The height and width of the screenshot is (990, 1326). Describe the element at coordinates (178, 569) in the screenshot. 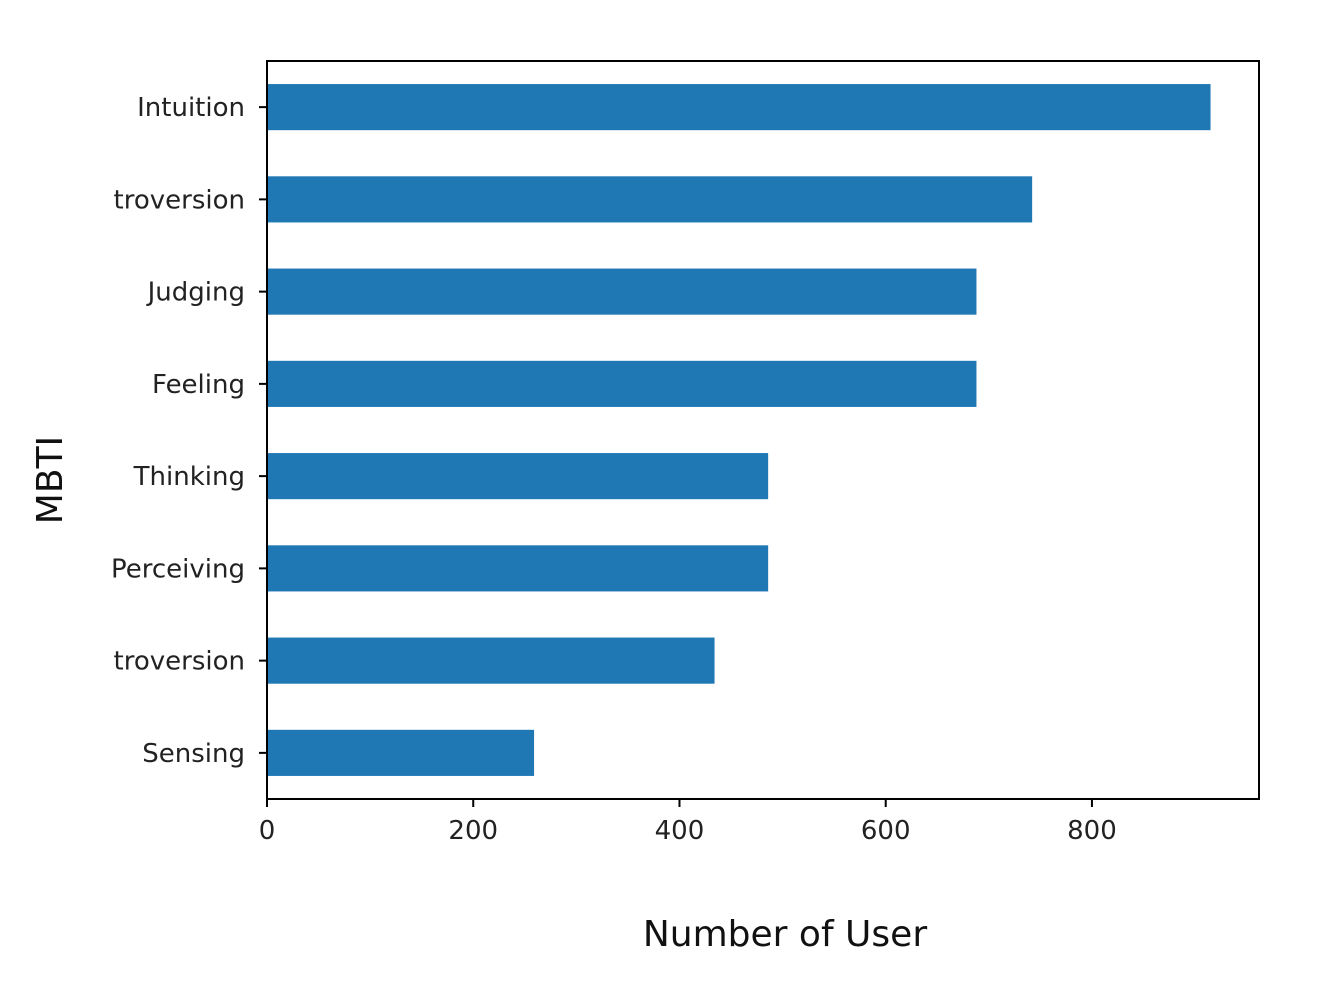

I see `y-tick-label: Perceiving` at that location.